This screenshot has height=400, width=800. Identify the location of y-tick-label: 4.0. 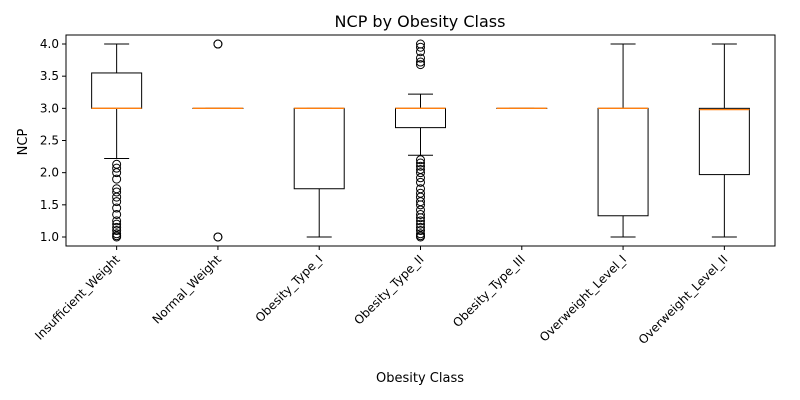
(49, 44).